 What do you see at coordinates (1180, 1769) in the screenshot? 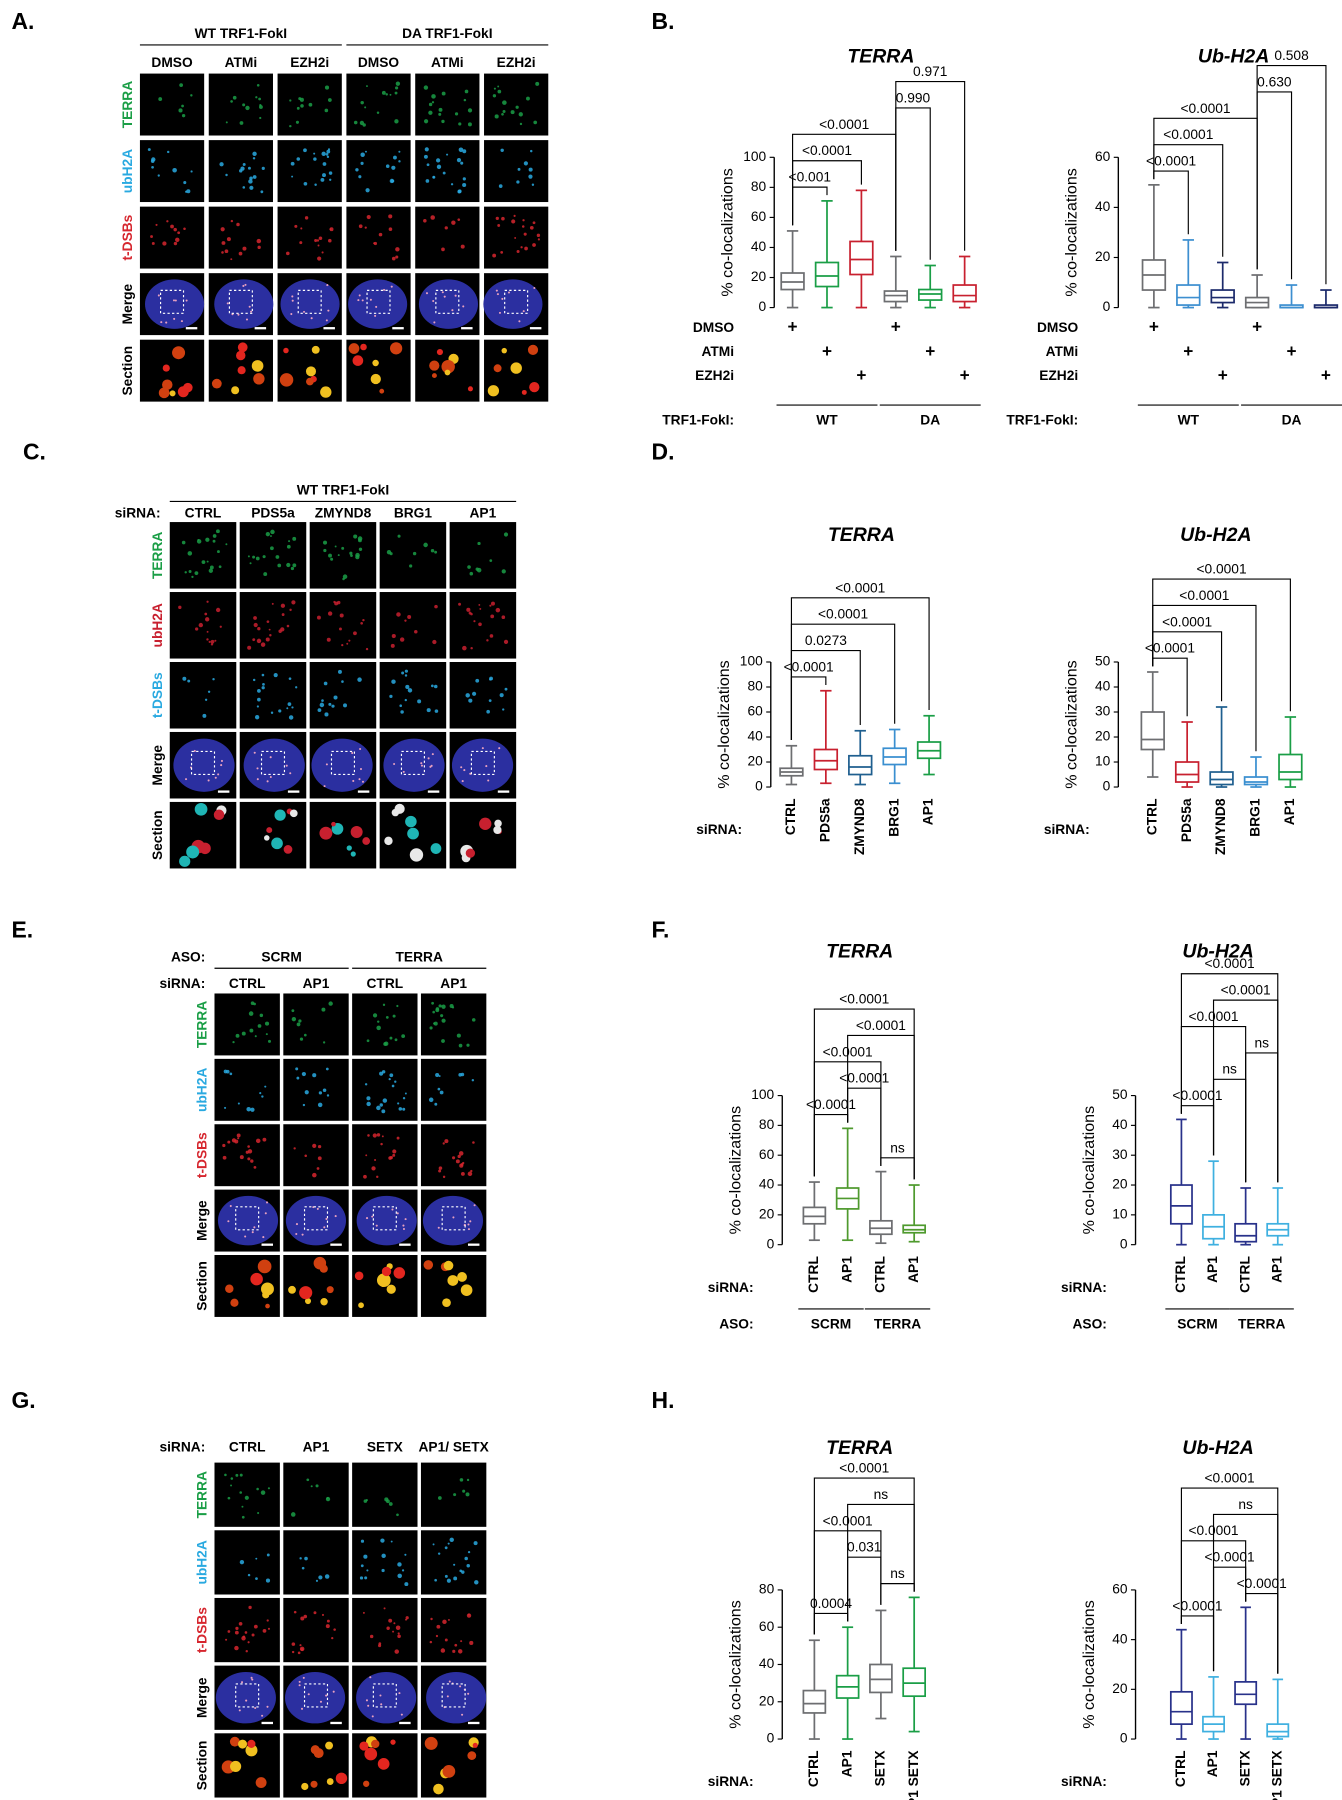
I see `category-label: CTRL` at bounding box center [1180, 1769].